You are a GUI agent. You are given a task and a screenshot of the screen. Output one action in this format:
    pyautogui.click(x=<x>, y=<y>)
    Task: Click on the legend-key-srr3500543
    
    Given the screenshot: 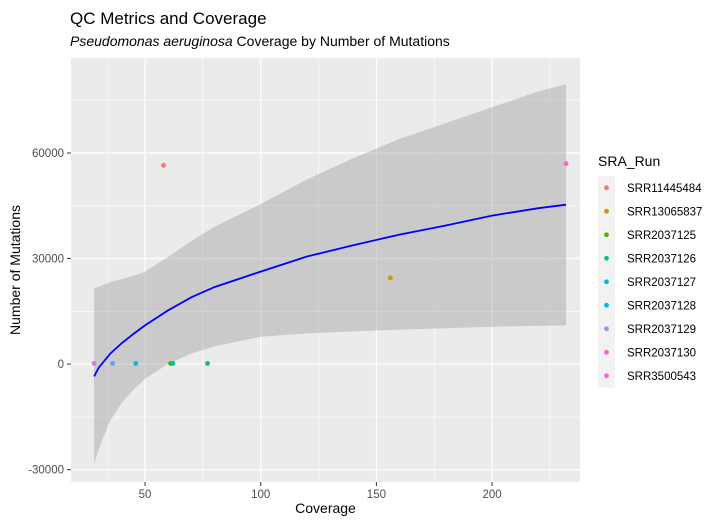 What is the action you would take?
    pyautogui.click(x=606, y=376)
    